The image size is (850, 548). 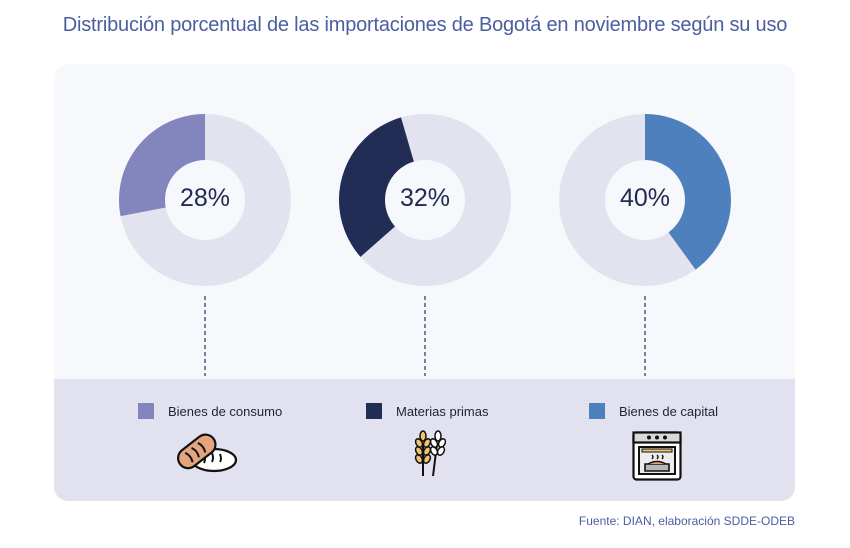 What do you see at coordinates (657, 456) in the screenshot?
I see `oven-icon` at bounding box center [657, 456].